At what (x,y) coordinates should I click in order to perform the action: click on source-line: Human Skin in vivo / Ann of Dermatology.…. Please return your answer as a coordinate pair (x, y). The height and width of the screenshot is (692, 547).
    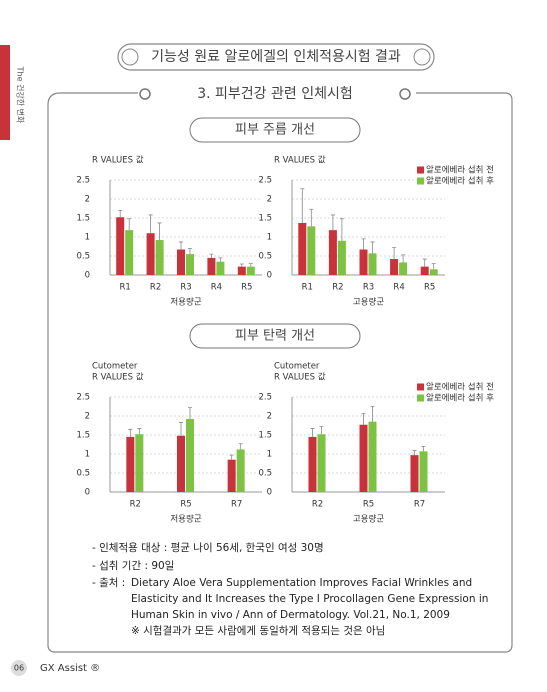
    Looking at the image, I should click on (290, 615).